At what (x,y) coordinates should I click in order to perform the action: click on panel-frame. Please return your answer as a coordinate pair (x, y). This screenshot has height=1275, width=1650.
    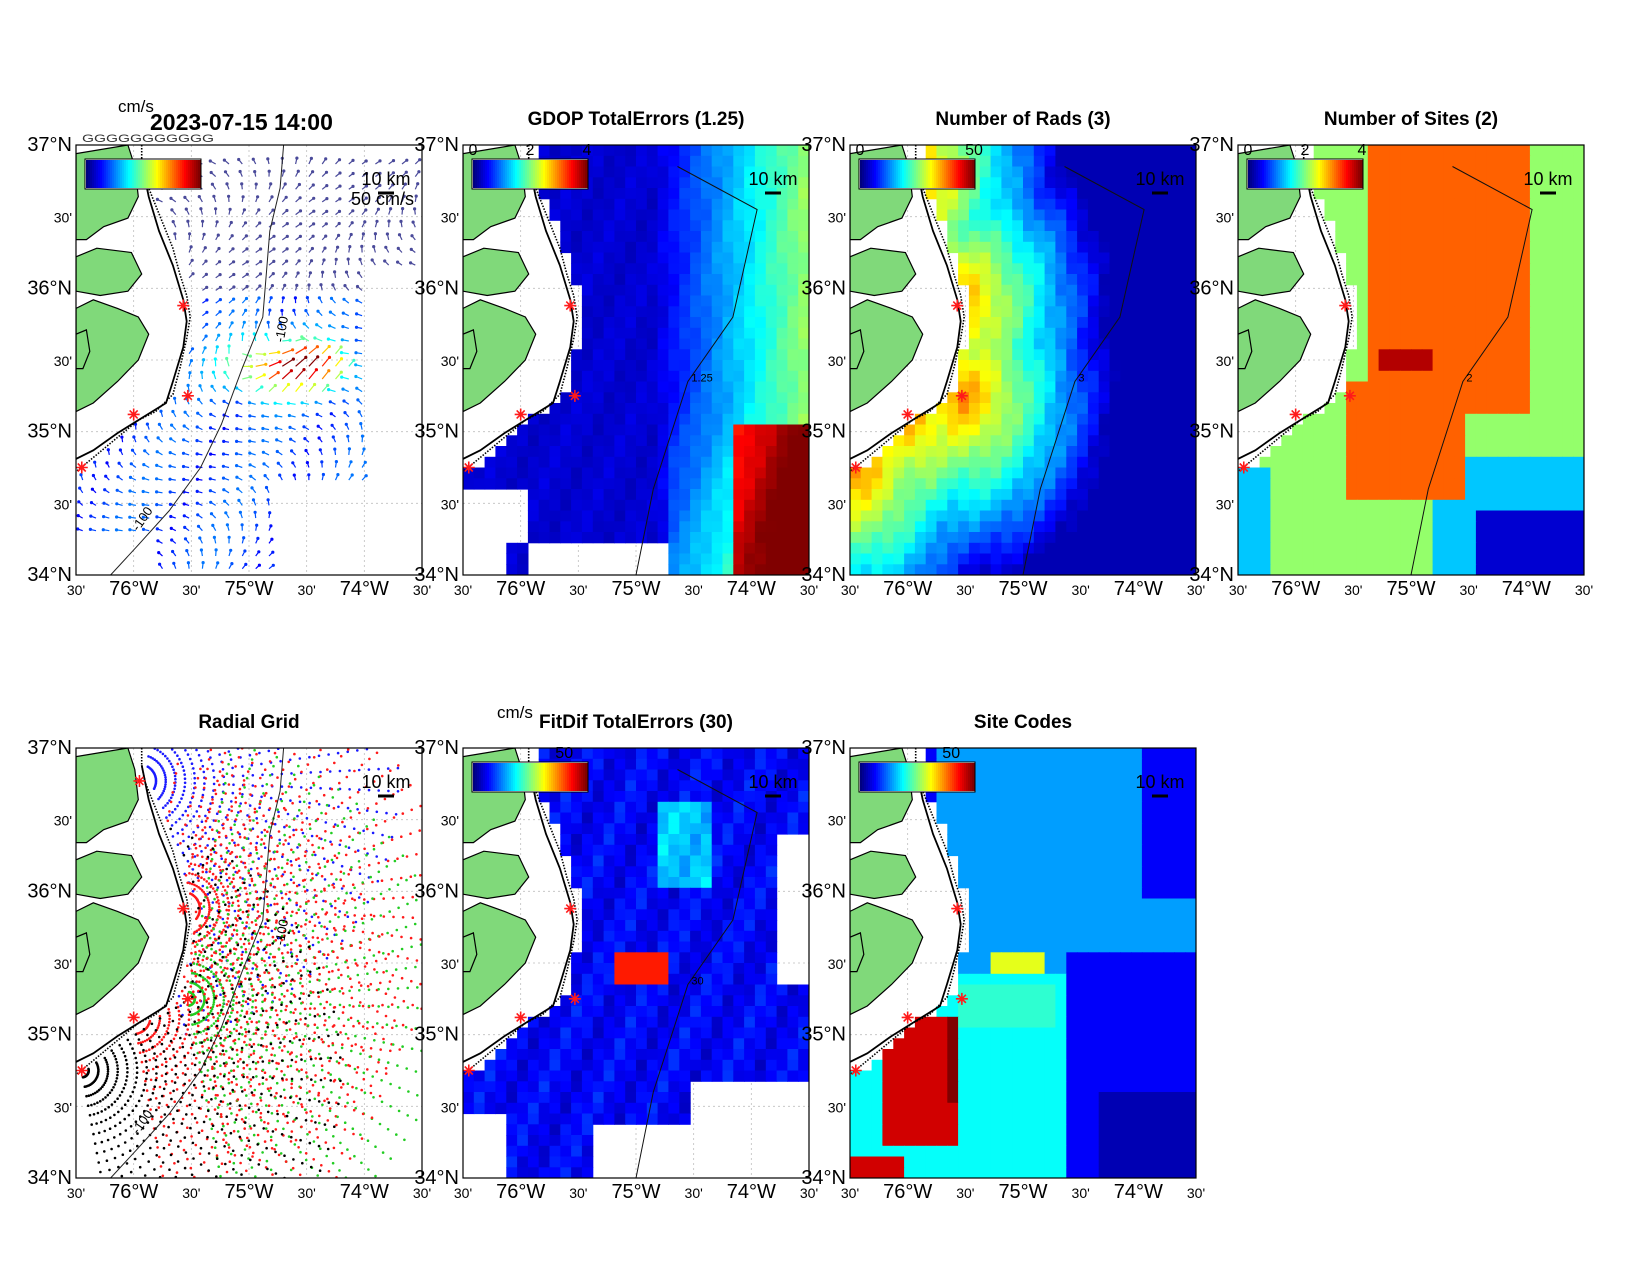
    Looking at the image, I should click on (1023, 360).